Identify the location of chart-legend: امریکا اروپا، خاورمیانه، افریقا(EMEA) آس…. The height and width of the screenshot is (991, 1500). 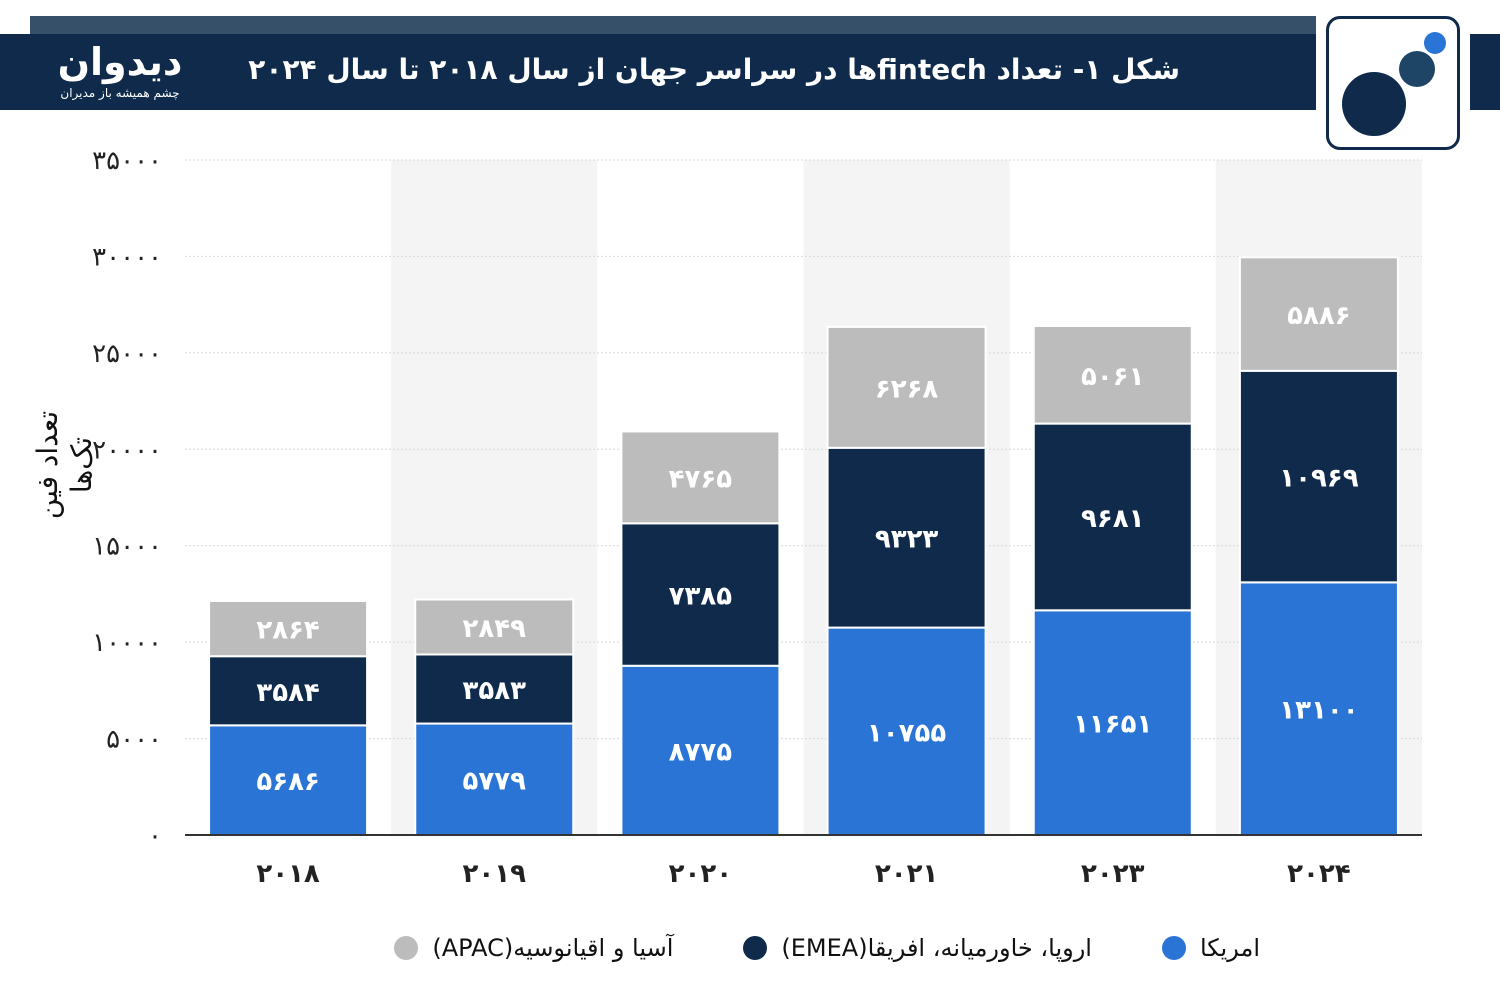
(760, 948).